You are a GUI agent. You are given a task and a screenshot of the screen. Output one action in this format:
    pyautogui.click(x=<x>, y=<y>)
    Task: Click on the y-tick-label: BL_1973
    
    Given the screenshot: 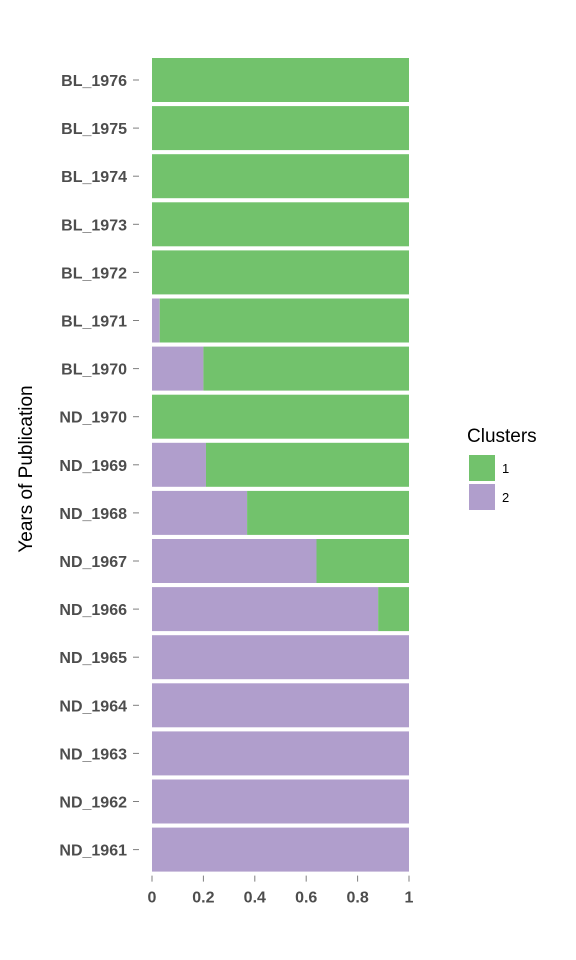 What is the action you would take?
    pyautogui.click(x=94, y=225)
    